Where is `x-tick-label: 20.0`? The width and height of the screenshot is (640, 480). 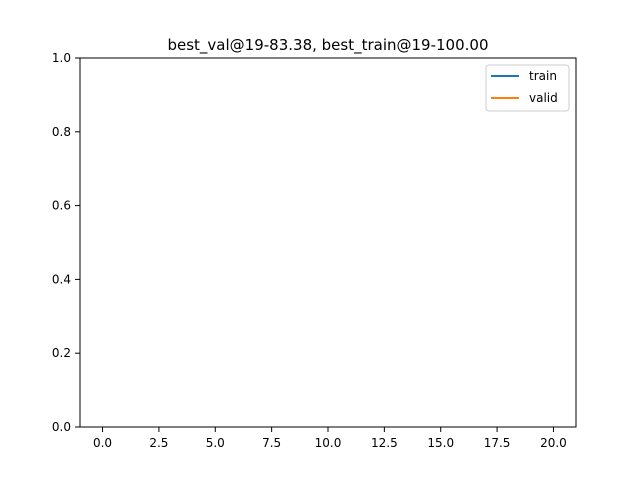 x-tick-label: 20.0 is located at coordinates (553, 443).